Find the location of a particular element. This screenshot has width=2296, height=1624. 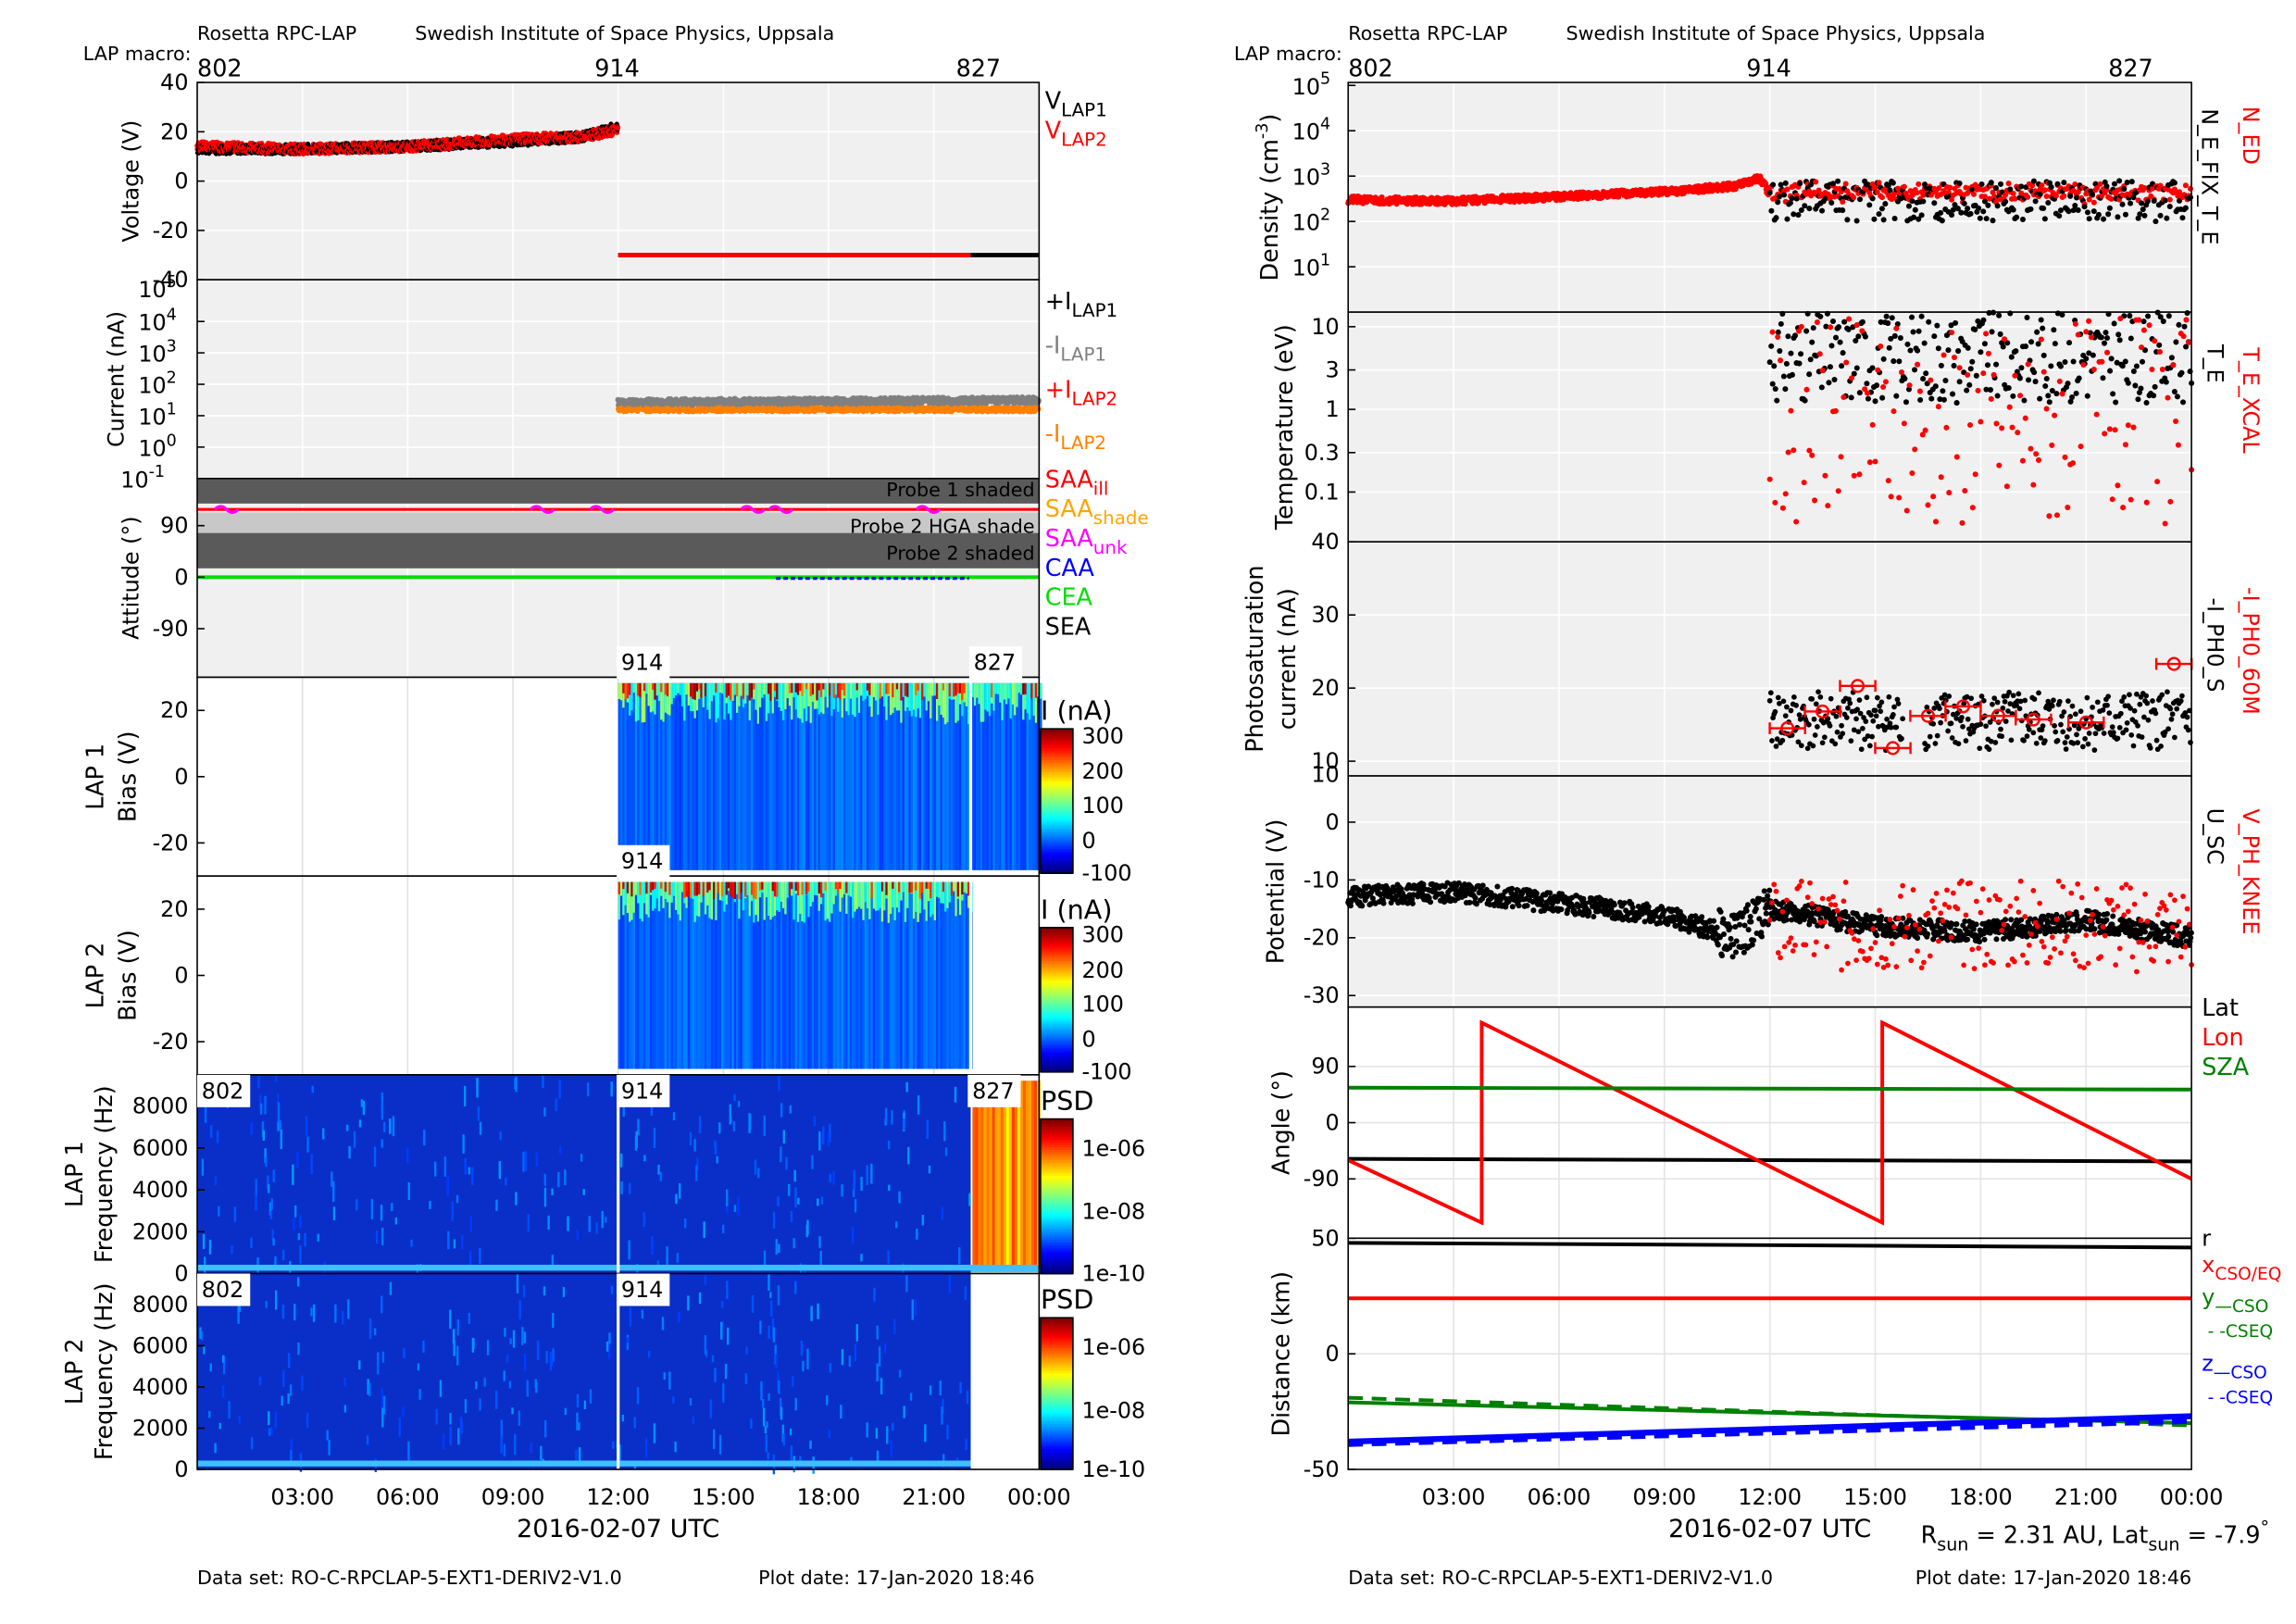

current-ytick-exp: -1 is located at coordinates (157, 472).